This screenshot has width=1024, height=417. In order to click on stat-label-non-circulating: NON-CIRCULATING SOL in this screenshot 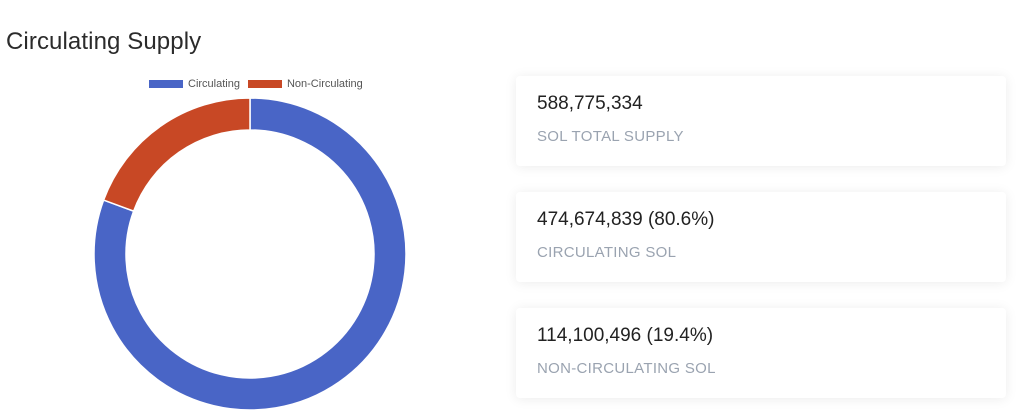, I will do `click(626, 368)`.